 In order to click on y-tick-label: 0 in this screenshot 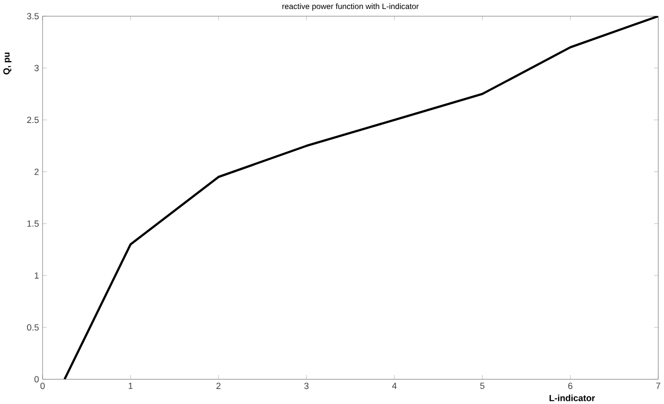, I will do `click(36, 379)`.